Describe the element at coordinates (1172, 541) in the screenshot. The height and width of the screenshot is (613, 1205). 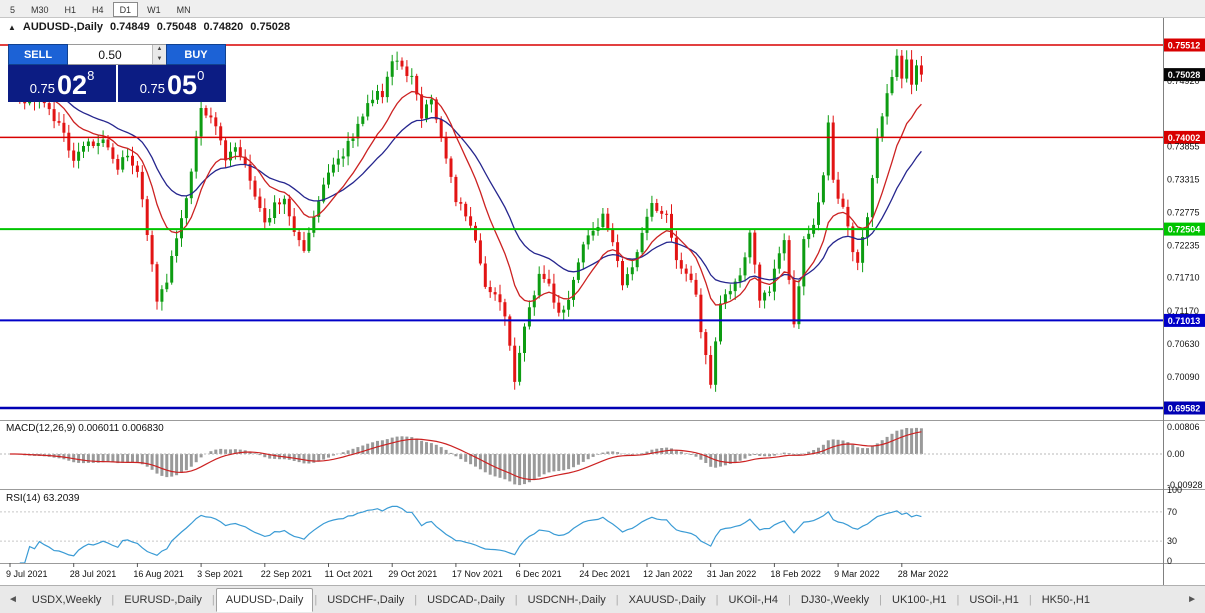
I see `rsi-axis-label: 30` at that location.